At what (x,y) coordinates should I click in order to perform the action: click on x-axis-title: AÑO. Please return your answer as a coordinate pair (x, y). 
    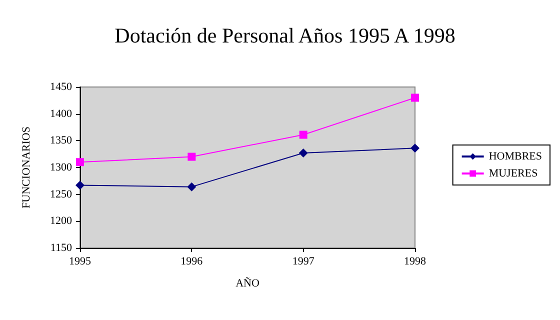
    Looking at the image, I should click on (248, 283).